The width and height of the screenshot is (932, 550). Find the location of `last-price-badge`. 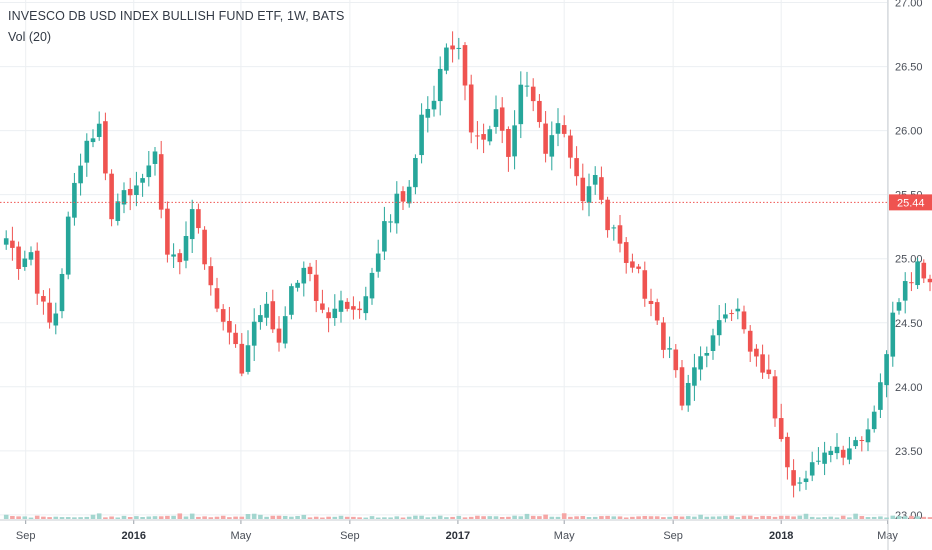

last-price-badge is located at coordinates (910, 202).